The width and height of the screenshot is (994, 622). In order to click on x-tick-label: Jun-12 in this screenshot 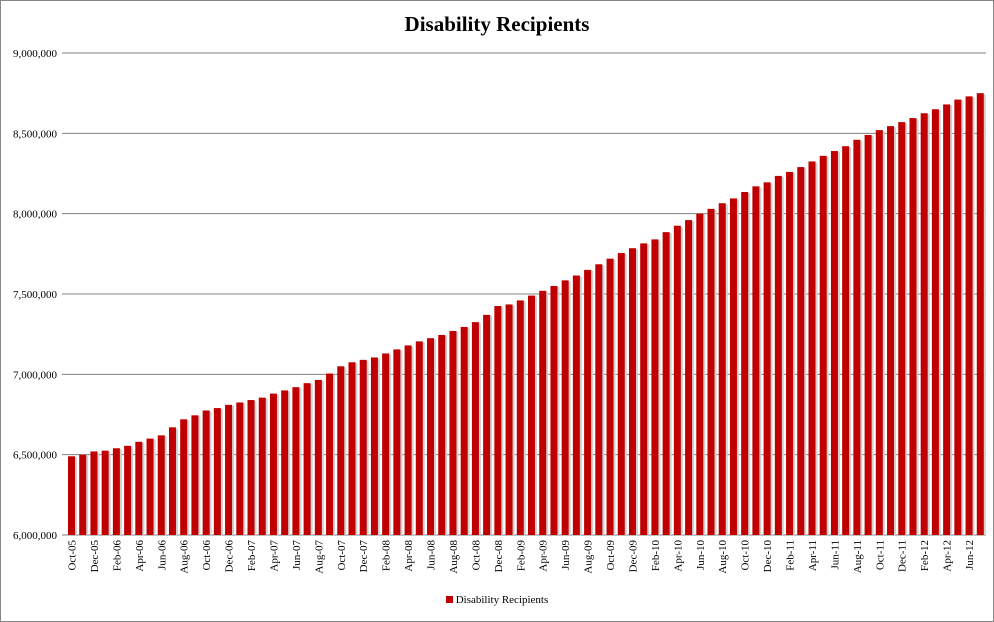, I will do `click(970, 555)`.